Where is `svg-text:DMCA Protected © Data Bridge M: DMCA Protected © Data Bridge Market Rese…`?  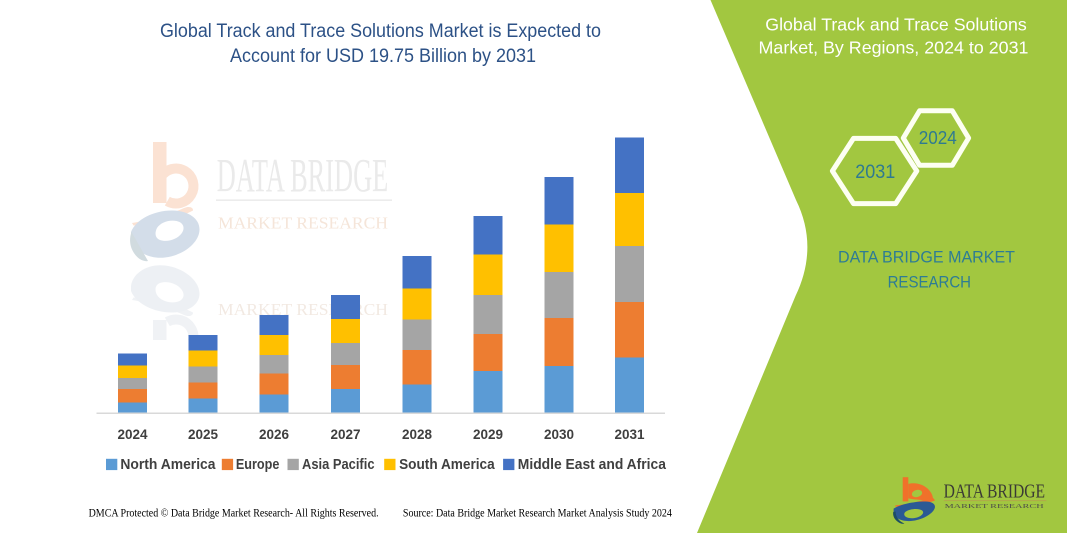
svg-text:DMCA Protected © Data Bridge M: DMCA Protected © Data Bridge Market Rese… is located at coordinates (234, 513).